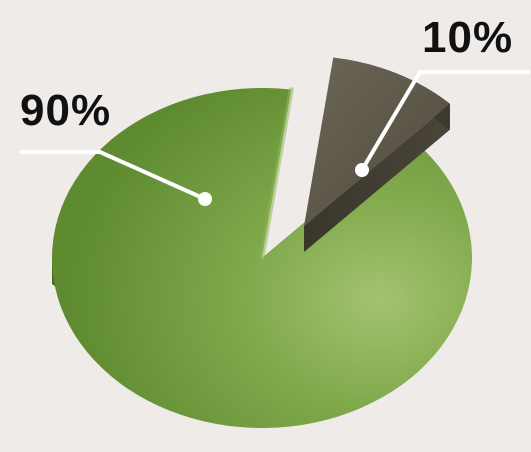 The width and height of the screenshot is (531, 452). I want to click on slice-label-90: 90%, so click(66, 110).